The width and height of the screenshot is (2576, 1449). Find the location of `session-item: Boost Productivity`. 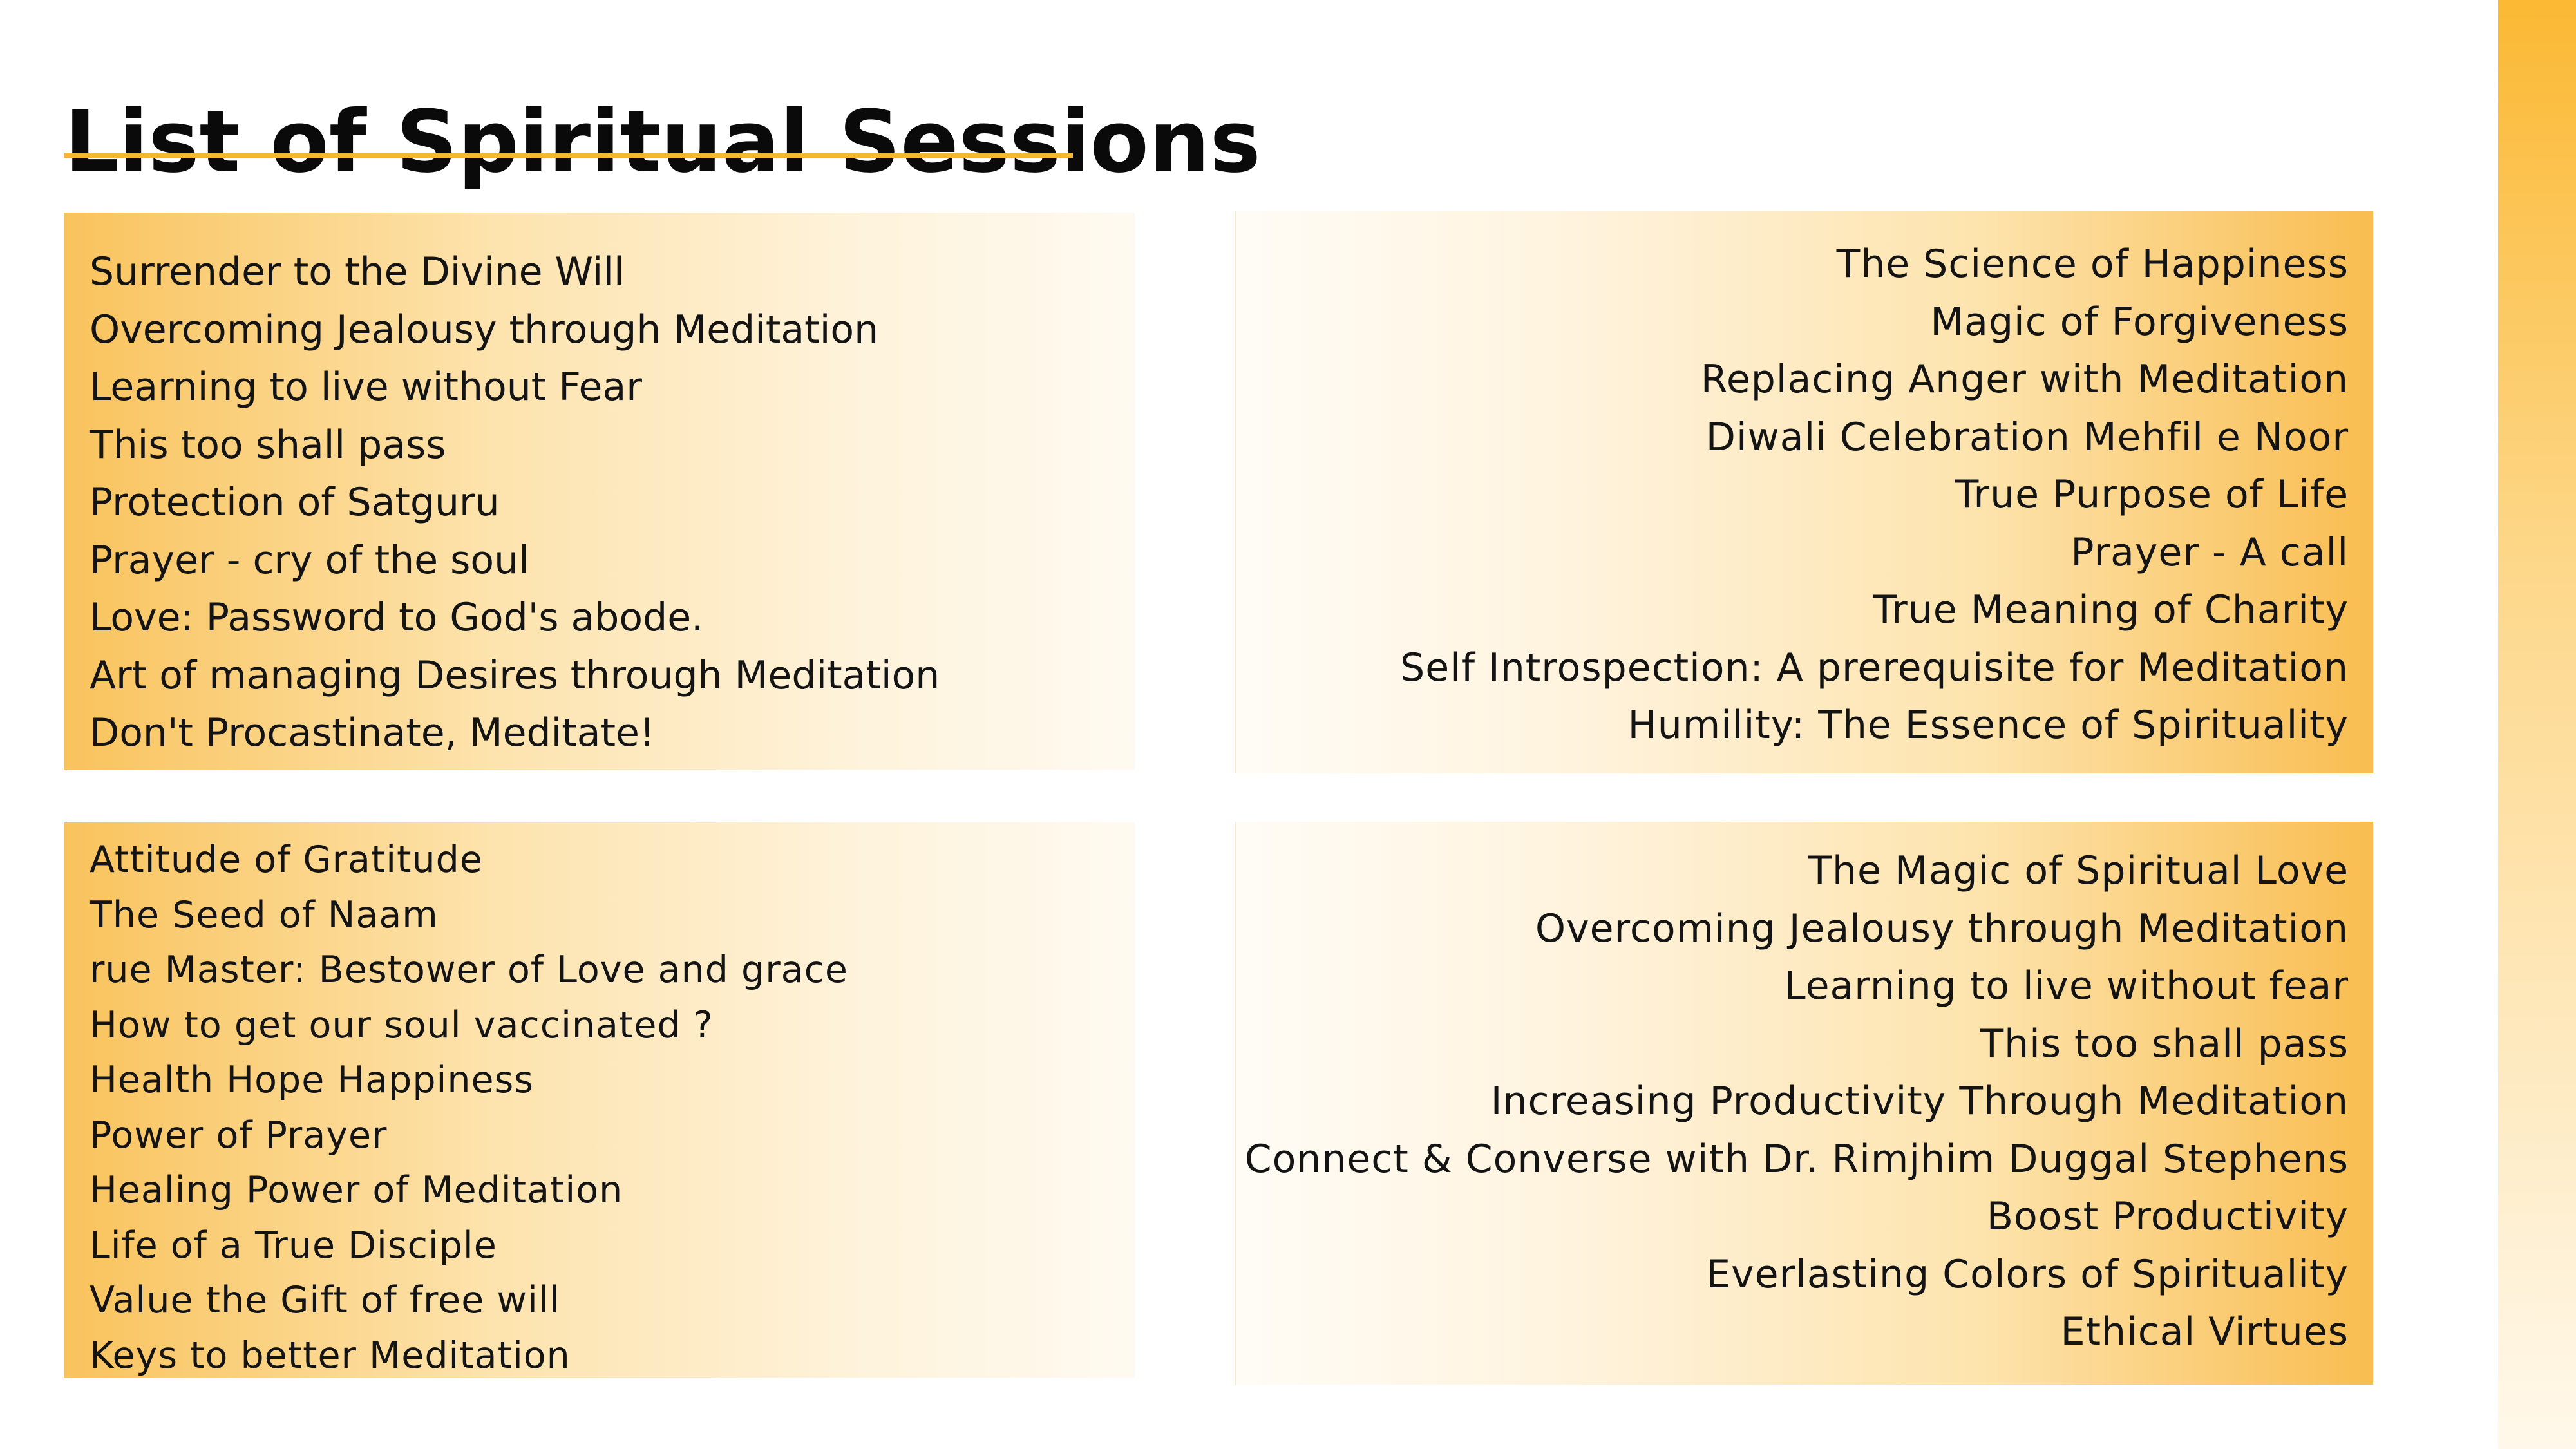

session-item: Boost Productivity is located at coordinates (2167, 1217).